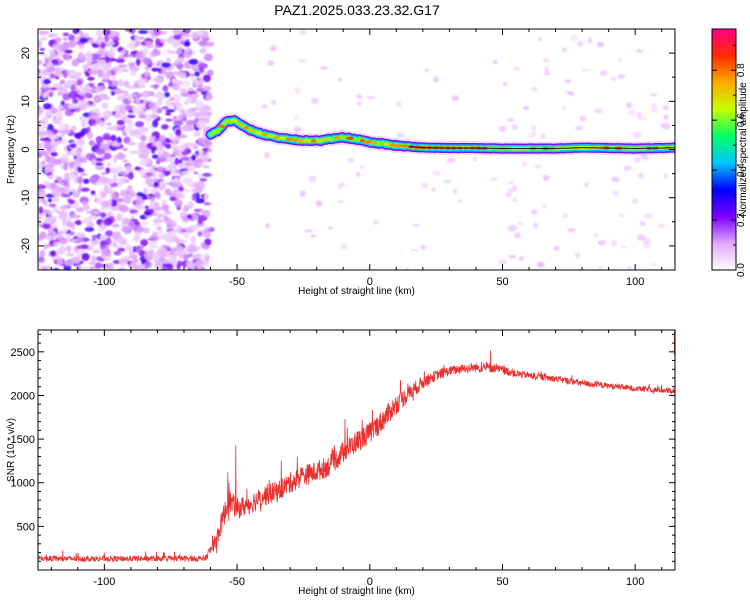 This screenshot has width=750, height=605. Describe the element at coordinates (11, 450) in the screenshot. I see `snr-ylabel: SNR (10 * v/v)` at that location.